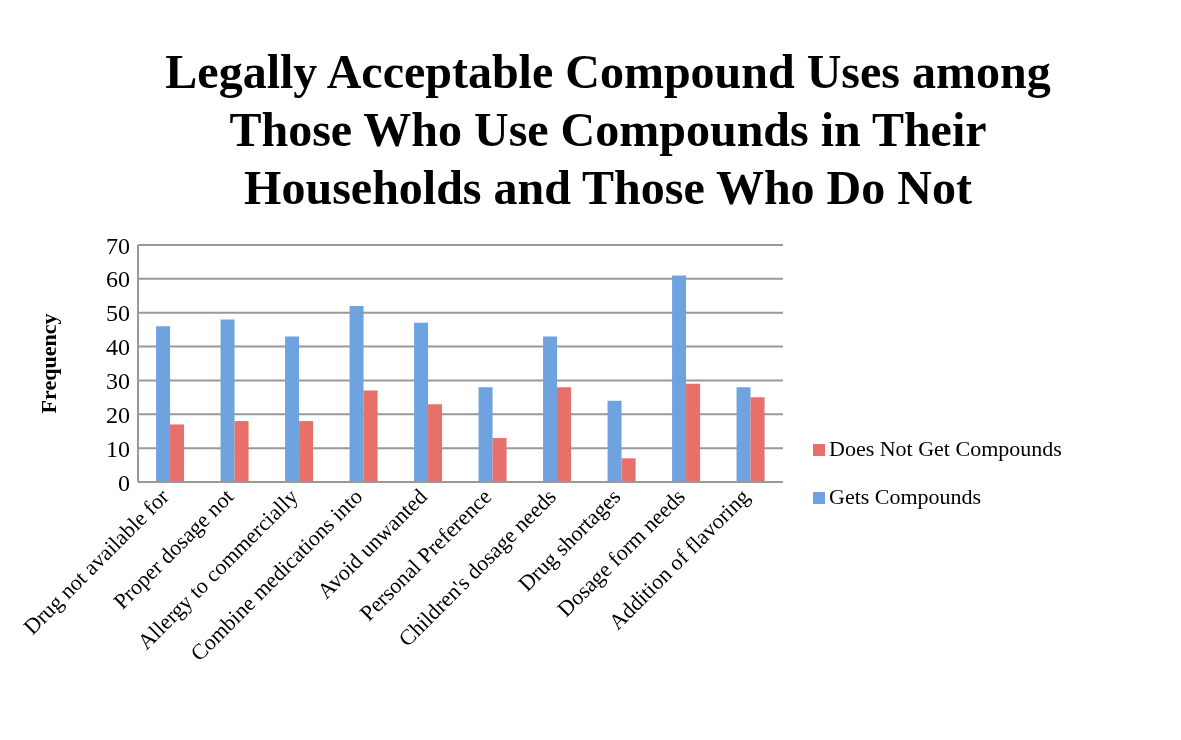 The image size is (1181, 740). I want to click on y-tick-label: 60, so click(118, 279).